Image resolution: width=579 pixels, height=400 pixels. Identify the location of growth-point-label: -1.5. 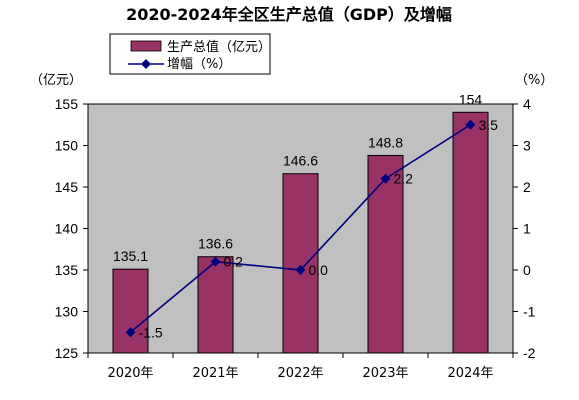
(151, 332).